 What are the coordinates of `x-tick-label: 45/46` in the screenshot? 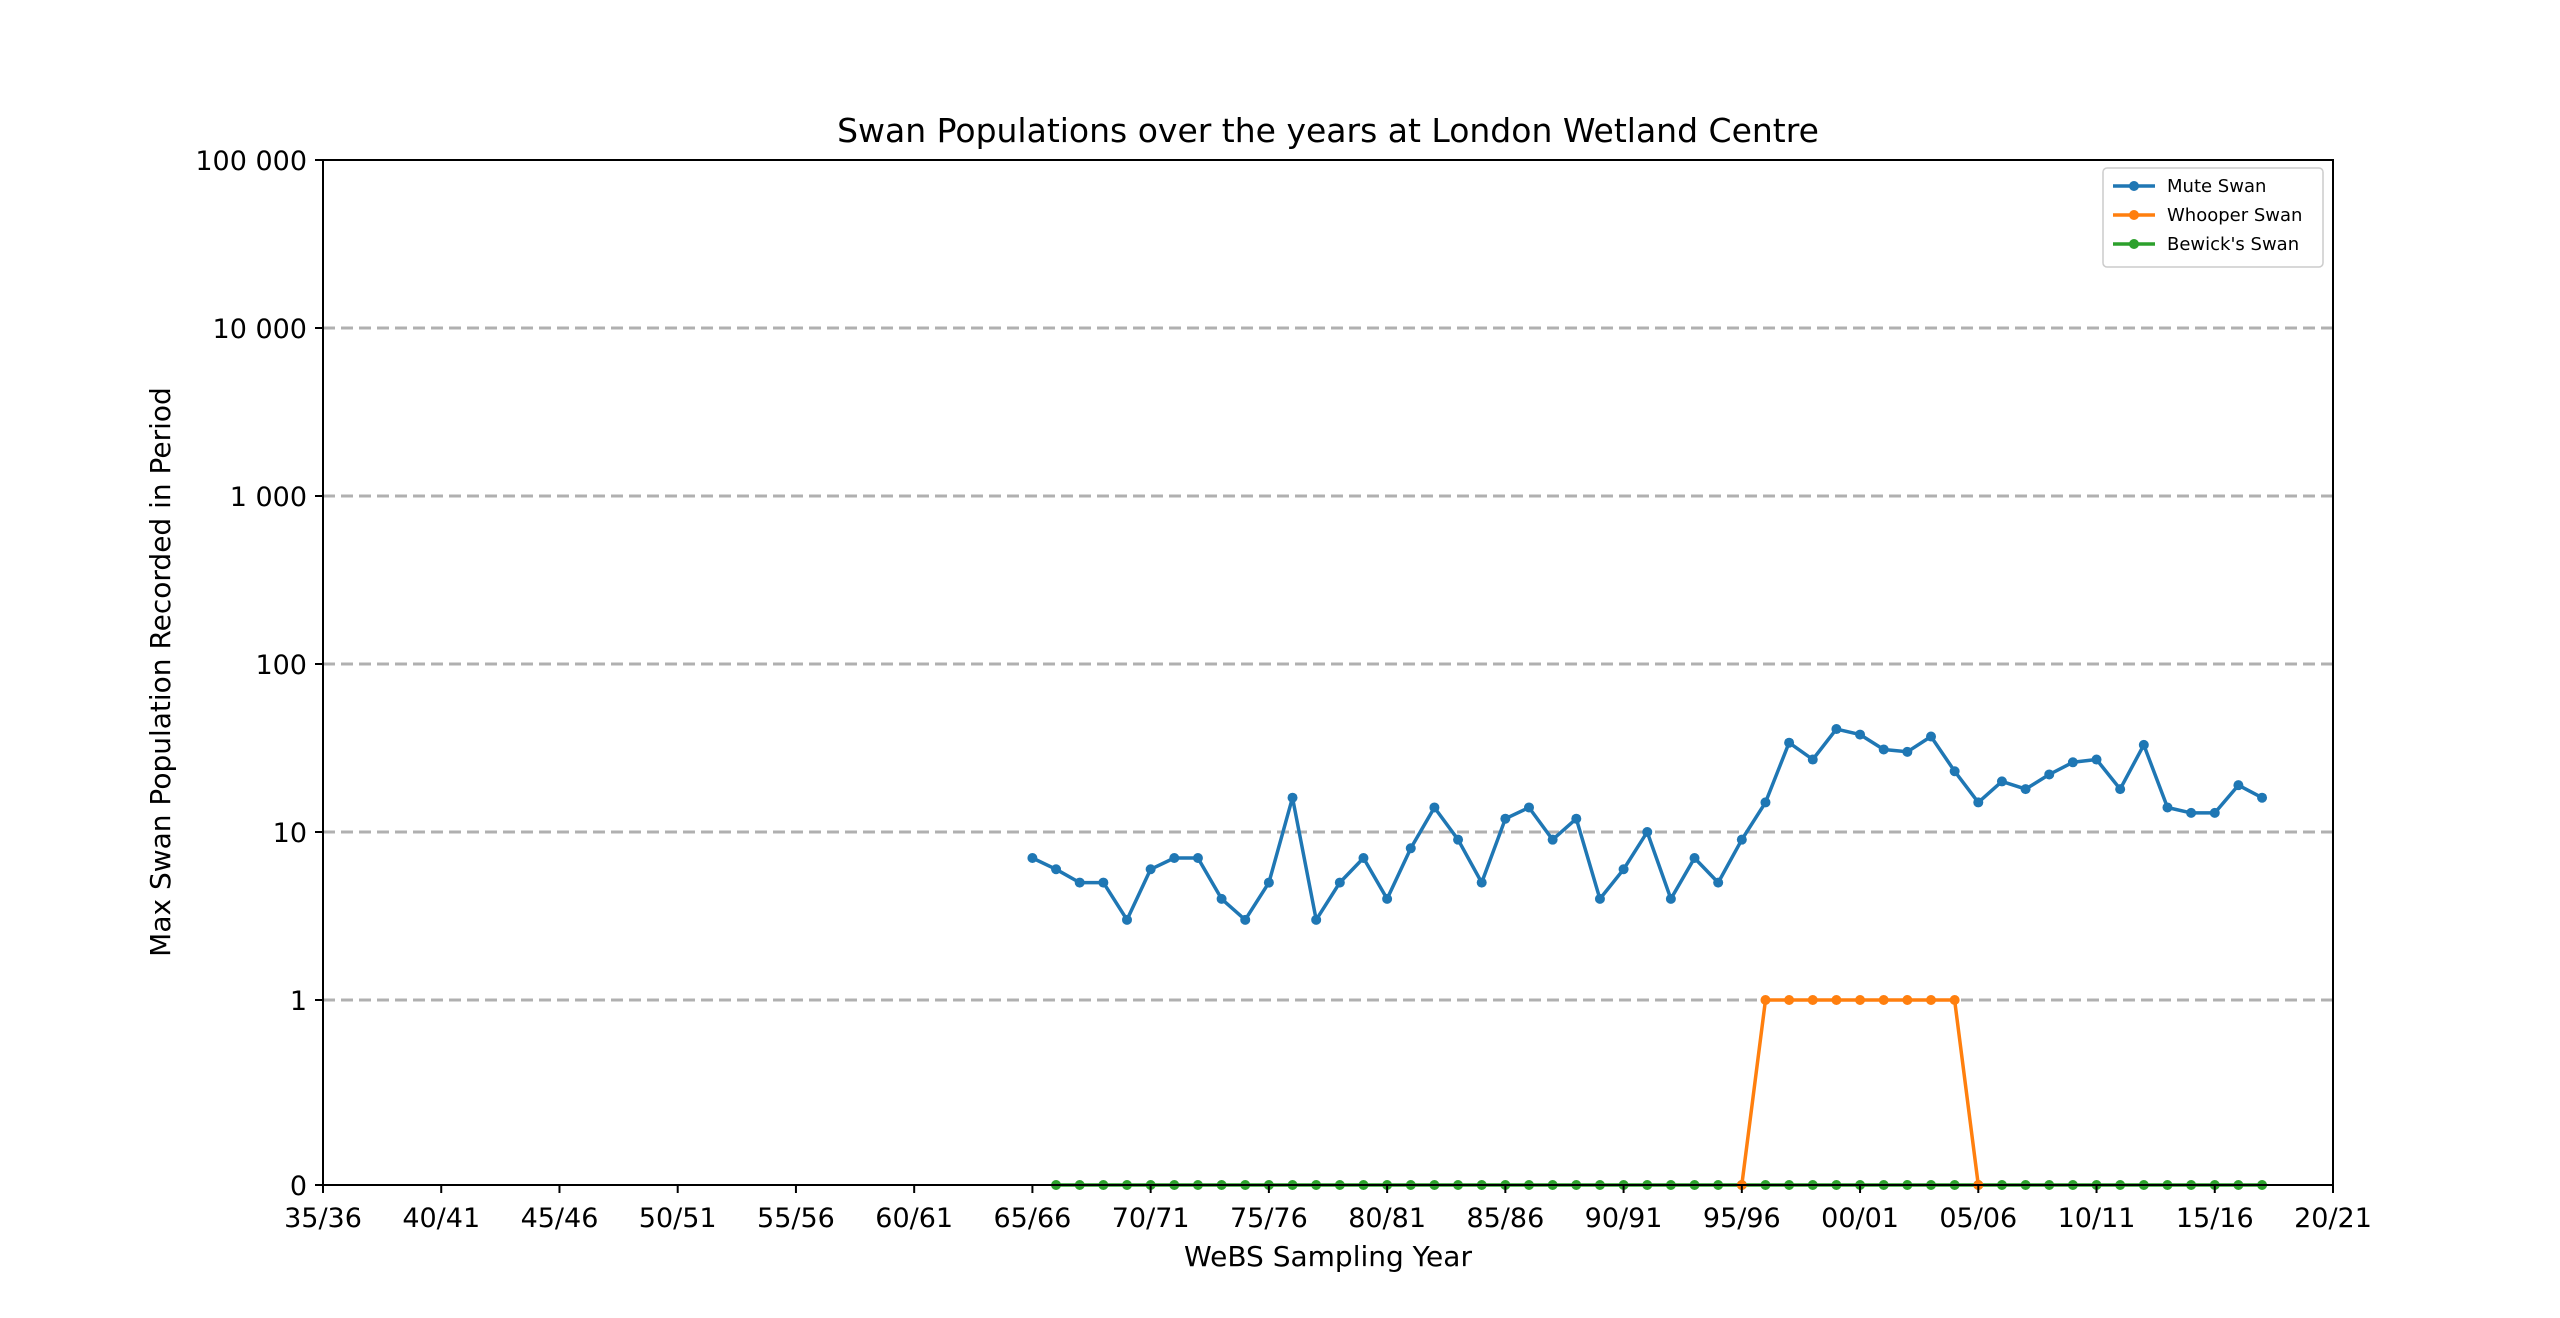 It's located at (560, 1218).